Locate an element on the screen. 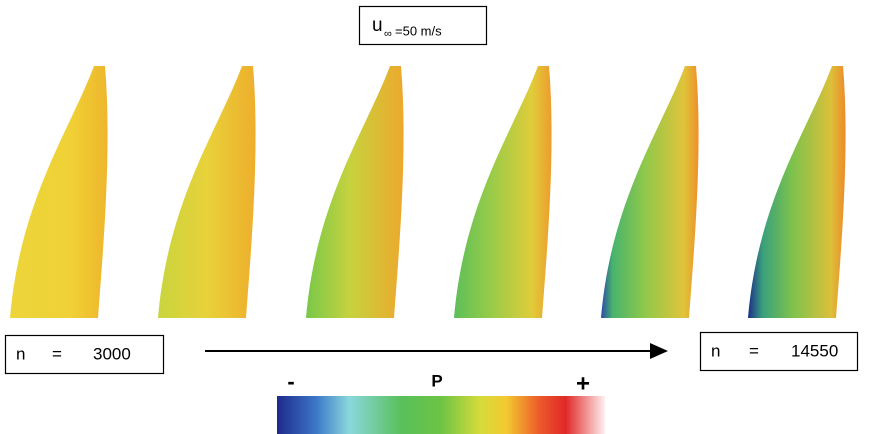  velocity-box is located at coordinates (423, 25).